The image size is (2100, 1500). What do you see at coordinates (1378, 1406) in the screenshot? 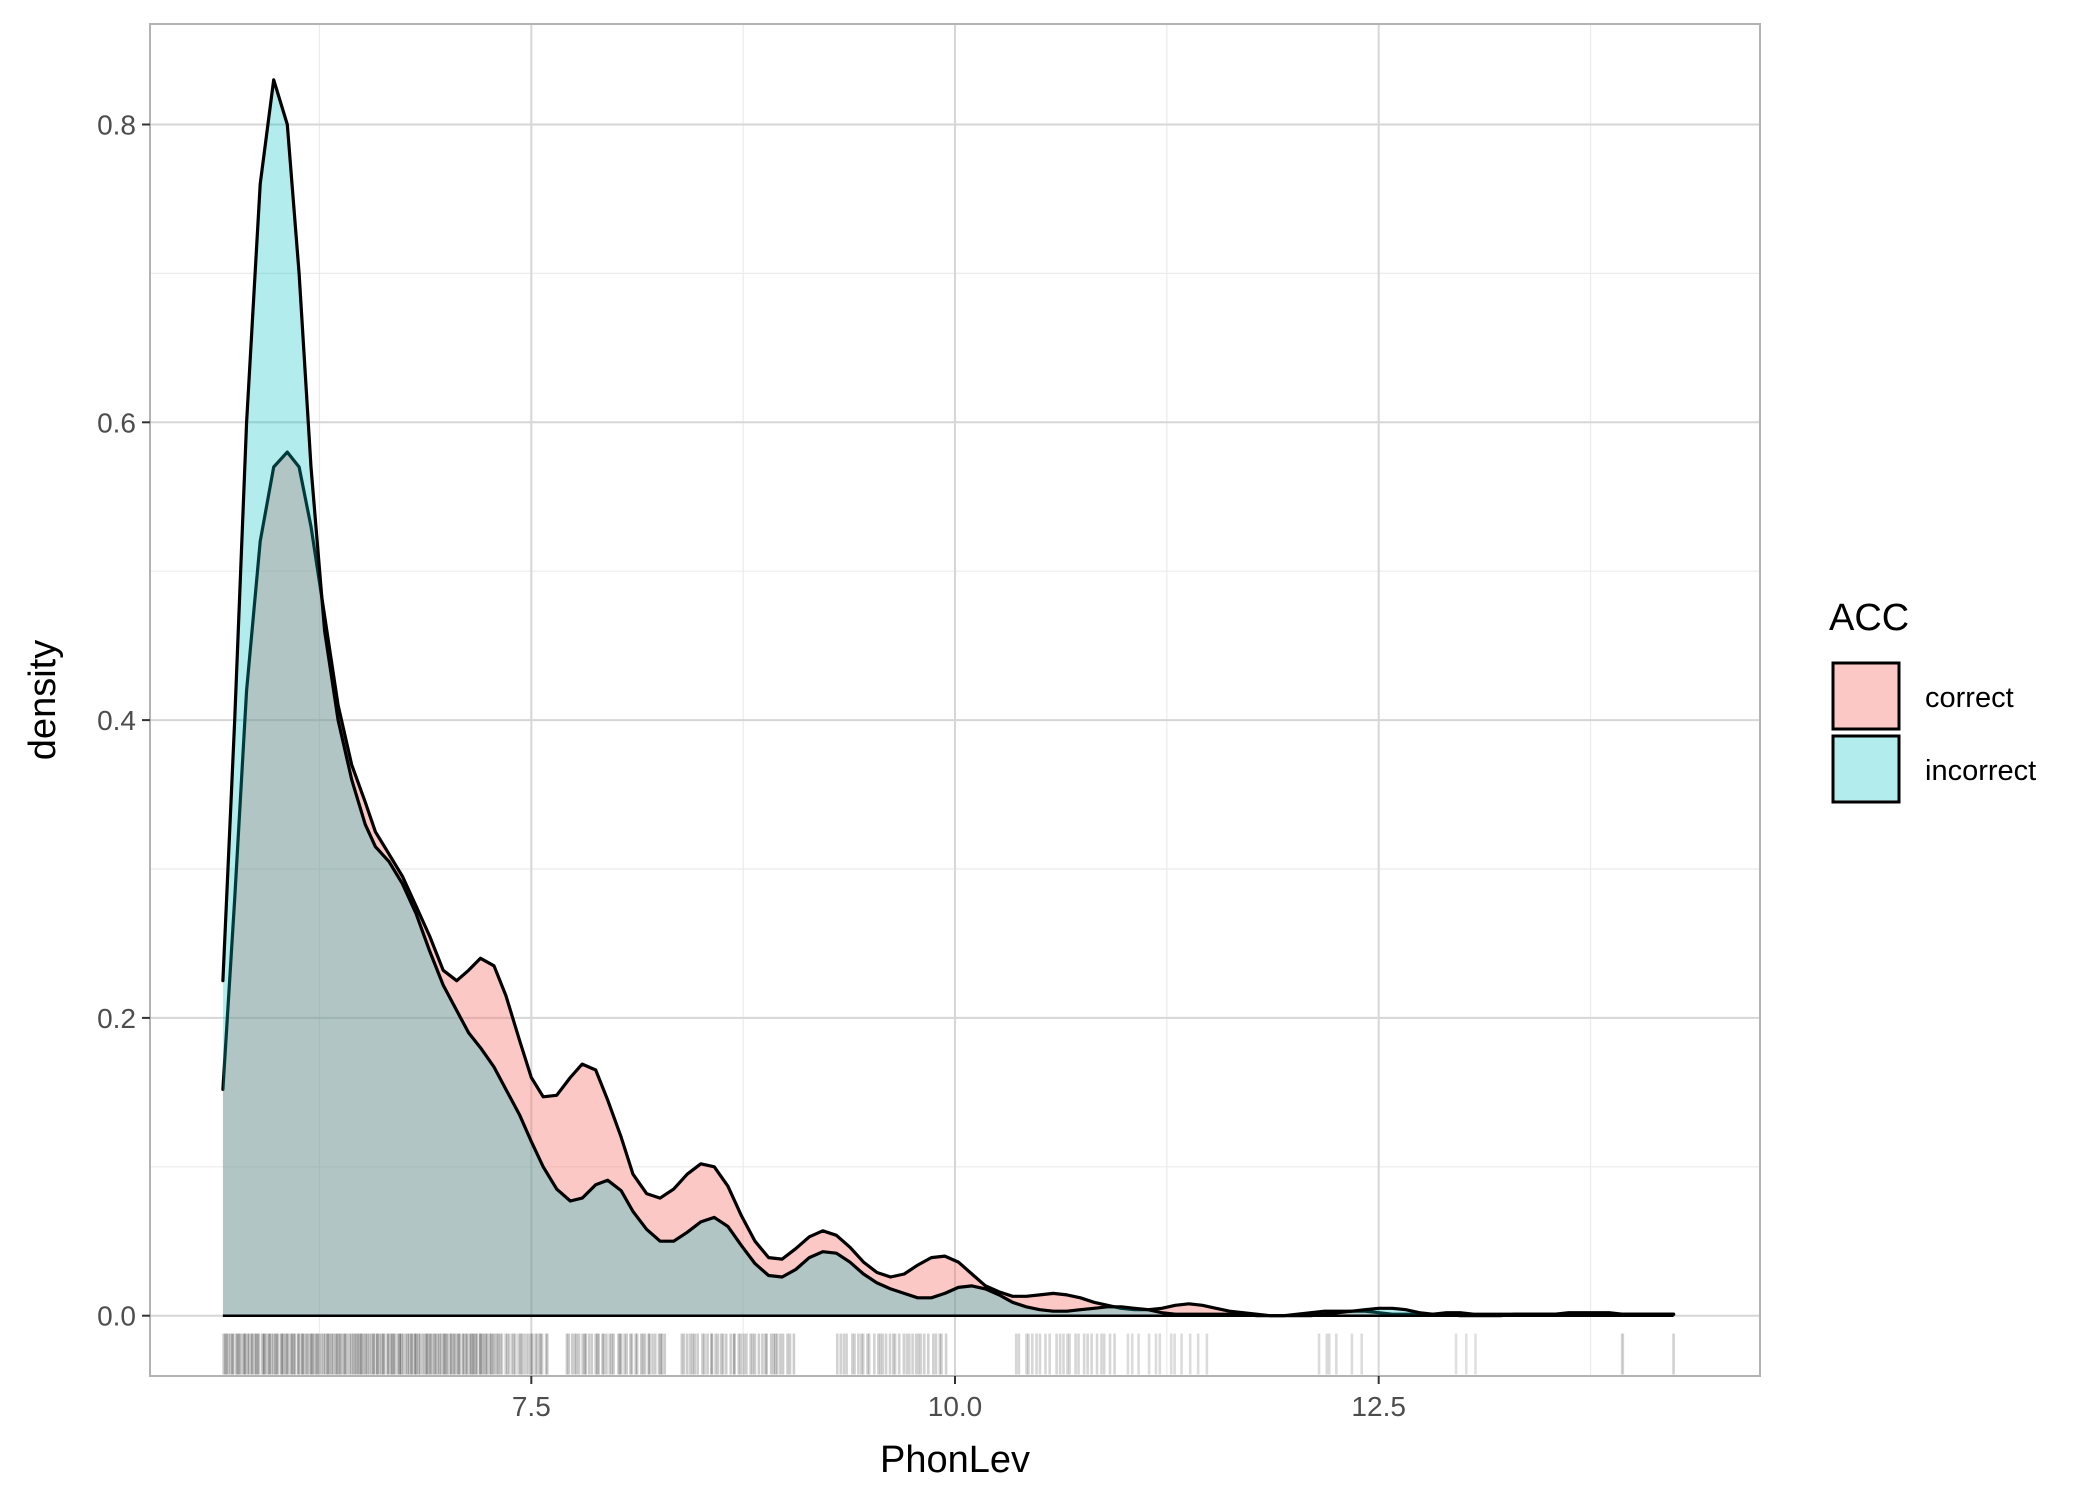
I see `x-tick-label: 12.5` at bounding box center [1378, 1406].